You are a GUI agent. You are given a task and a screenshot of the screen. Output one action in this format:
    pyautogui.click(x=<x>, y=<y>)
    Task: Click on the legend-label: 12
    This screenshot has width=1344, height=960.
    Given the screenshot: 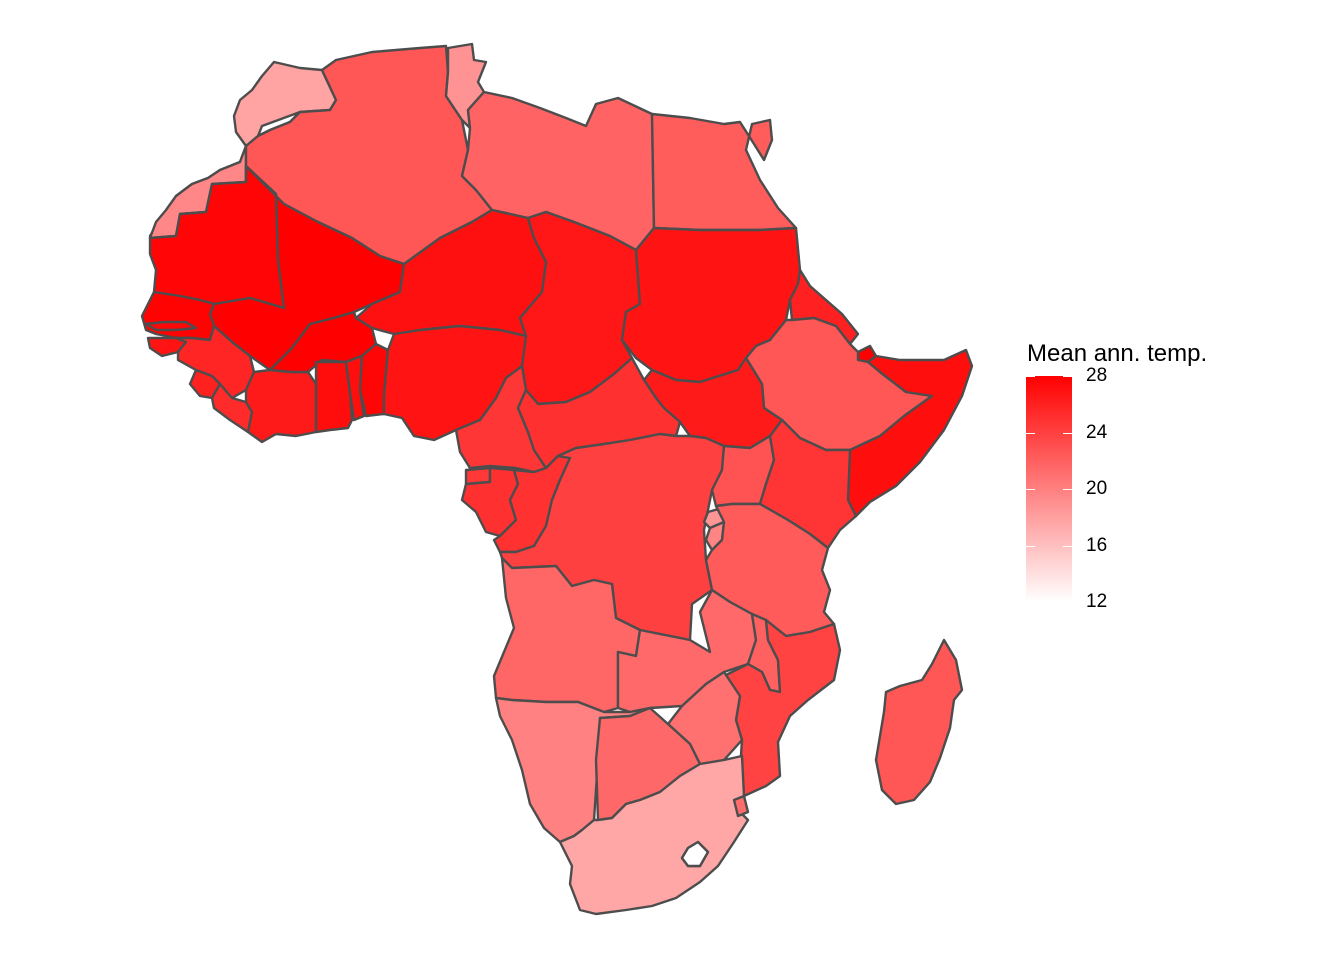 What is the action you would take?
    pyautogui.click(x=1097, y=601)
    